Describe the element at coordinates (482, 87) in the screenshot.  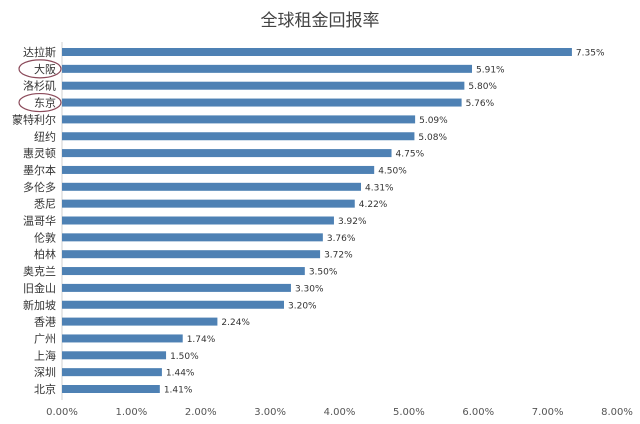
I see `value-label: 5.80%` at that location.